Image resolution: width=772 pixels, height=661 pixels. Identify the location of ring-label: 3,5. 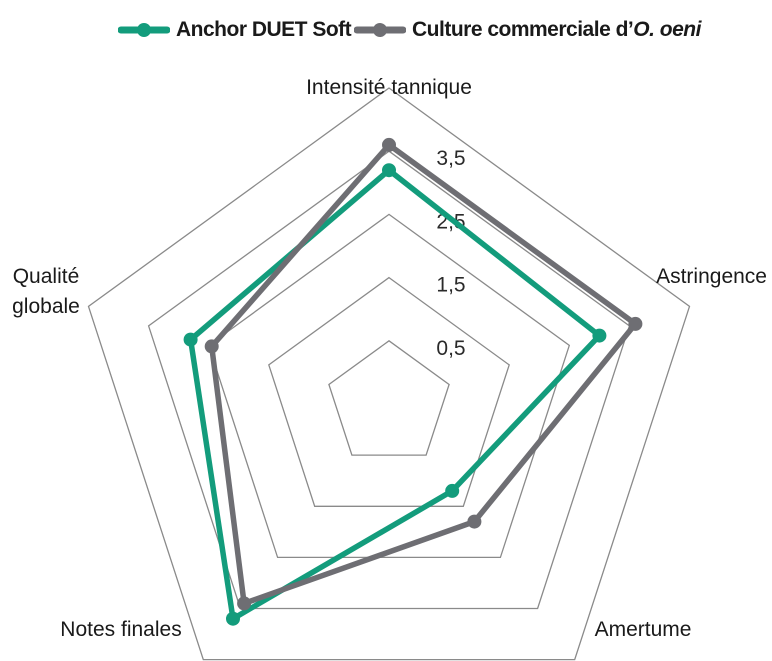
(450, 158).